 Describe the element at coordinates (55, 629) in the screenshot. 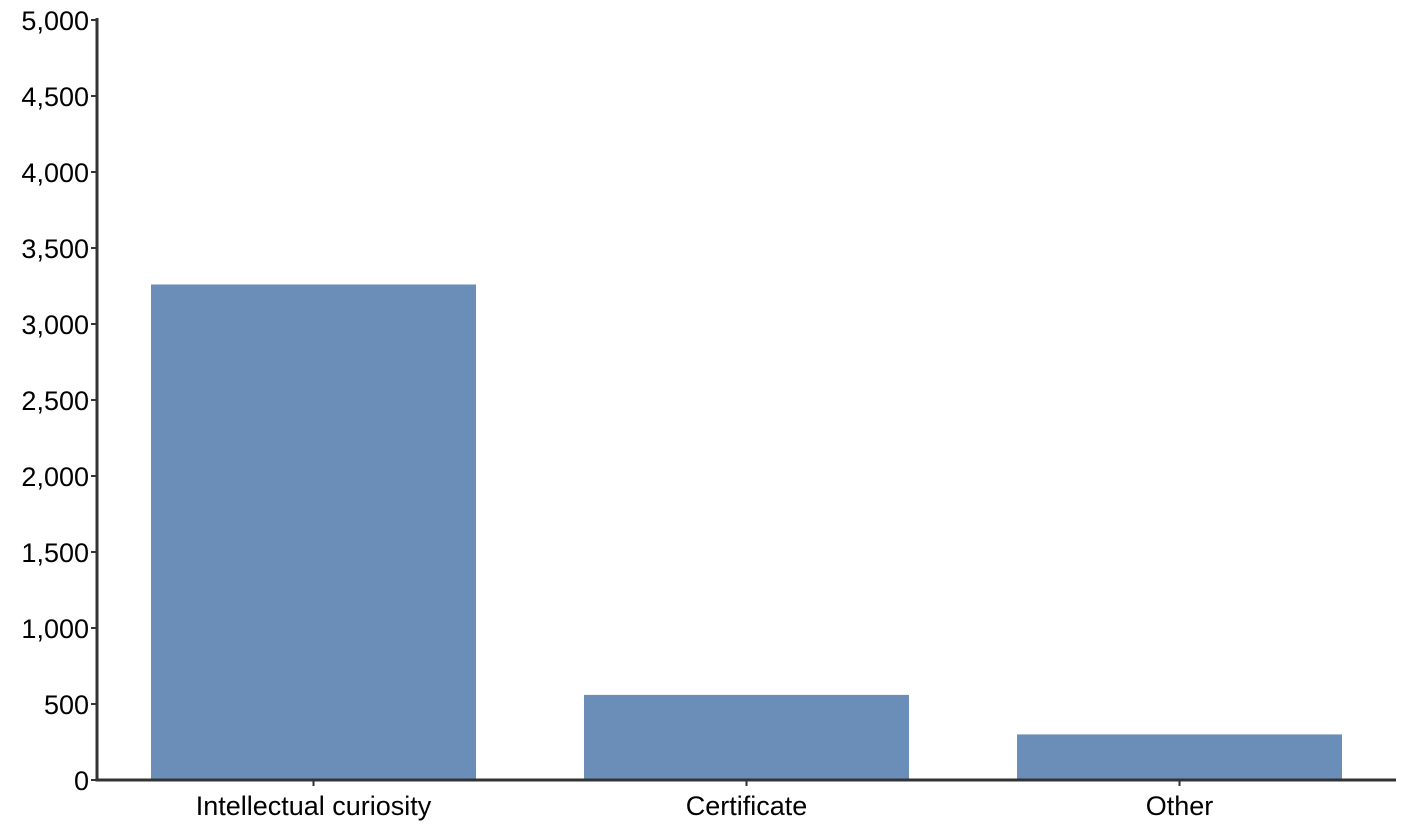

I see `y-tick-label: 1,000` at that location.